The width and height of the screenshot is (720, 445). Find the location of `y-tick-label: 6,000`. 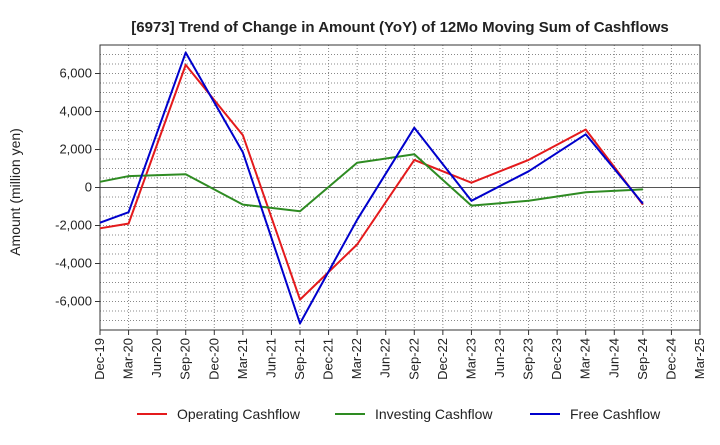

y-tick-label: 6,000 is located at coordinates (75, 73).